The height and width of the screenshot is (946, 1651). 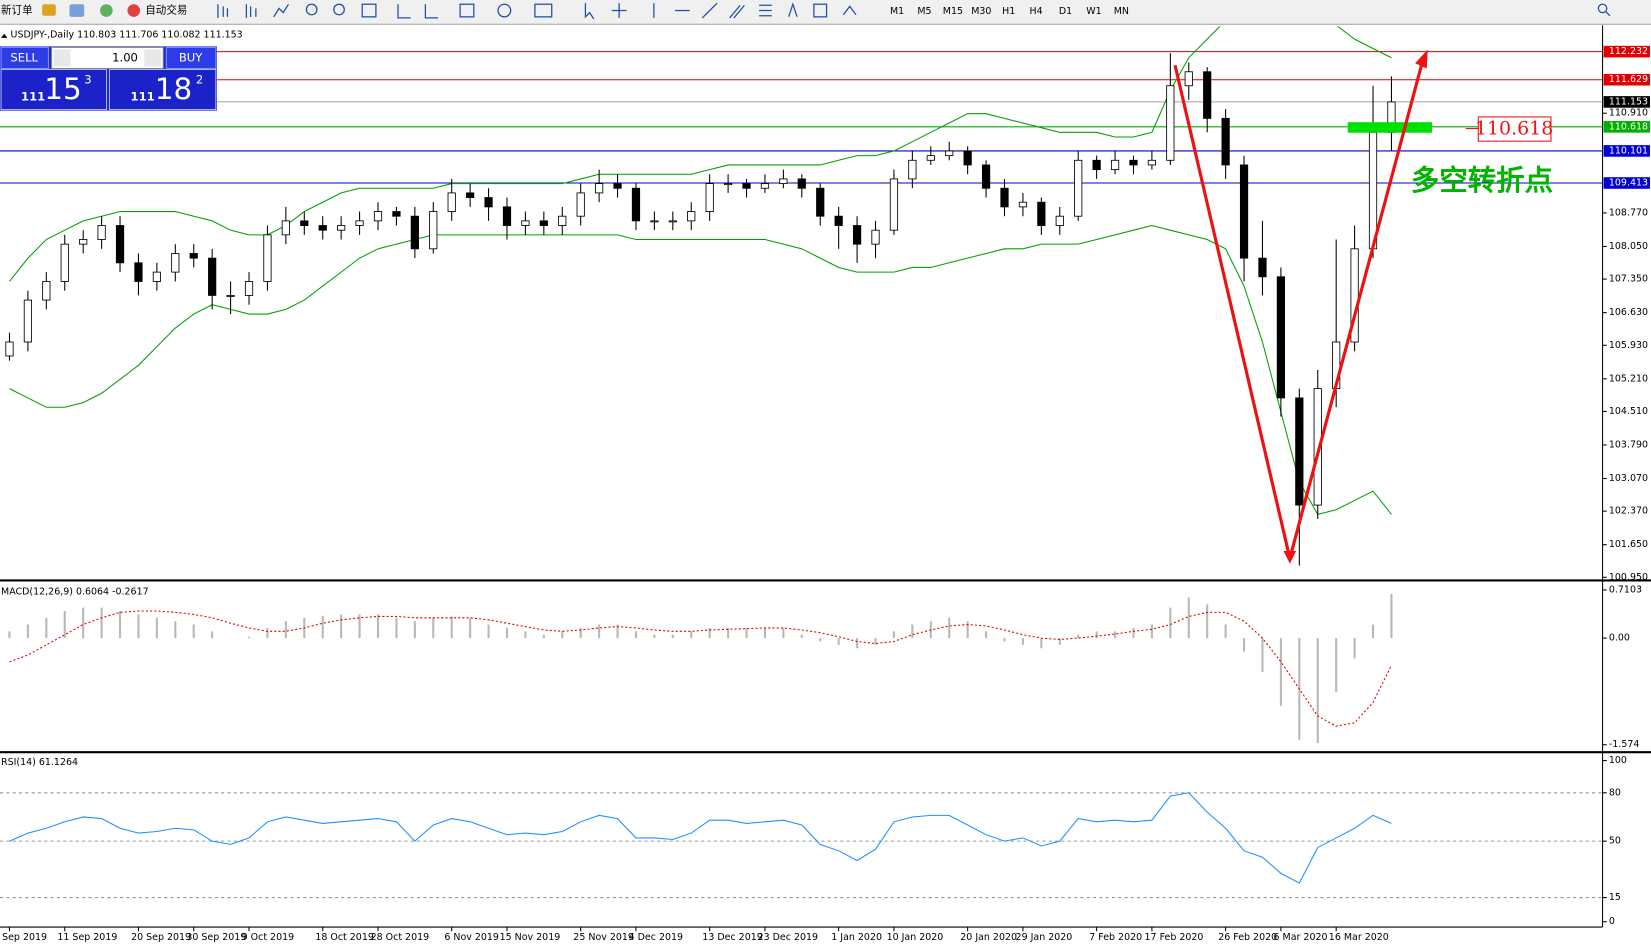 What do you see at coordinates (153, 58) in the screenshot?
I see `lots-up` at bounding box center [153, 58].